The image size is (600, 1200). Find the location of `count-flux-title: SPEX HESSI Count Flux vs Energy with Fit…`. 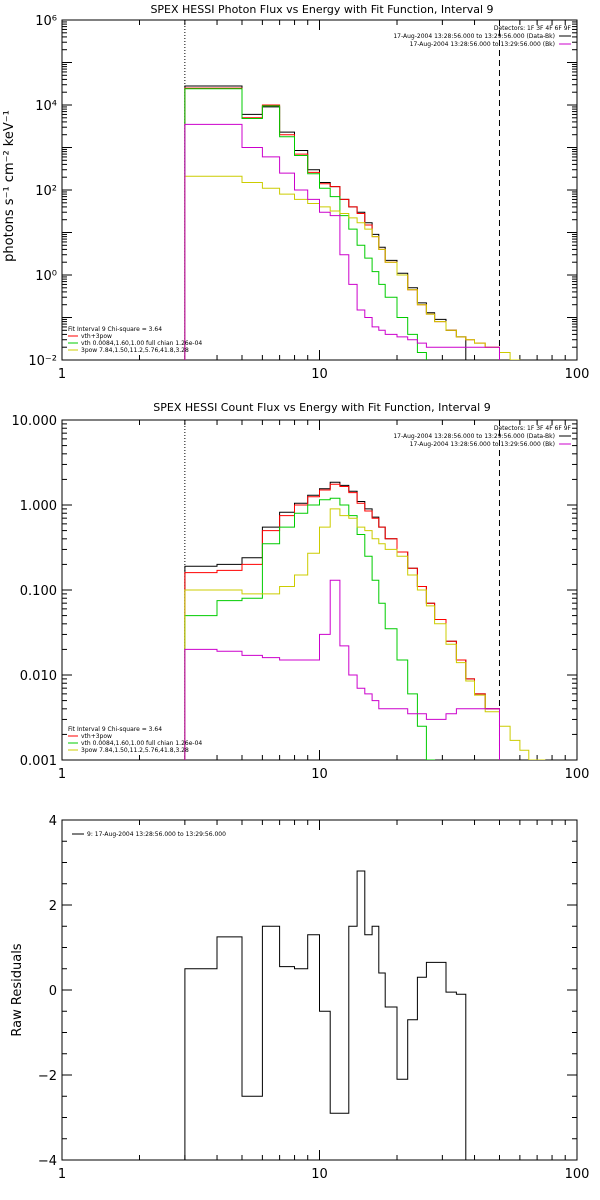

count-flux-title: SPEX HESSI Count Flux vs Energy with Fit… is located at coordinates (321, 407).